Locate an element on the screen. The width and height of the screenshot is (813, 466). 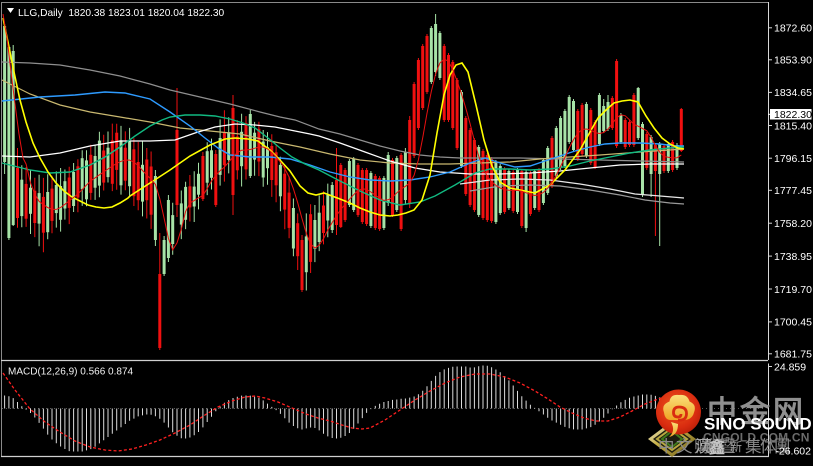
svg-text: 24.859 is located at coordinates (790, 367).